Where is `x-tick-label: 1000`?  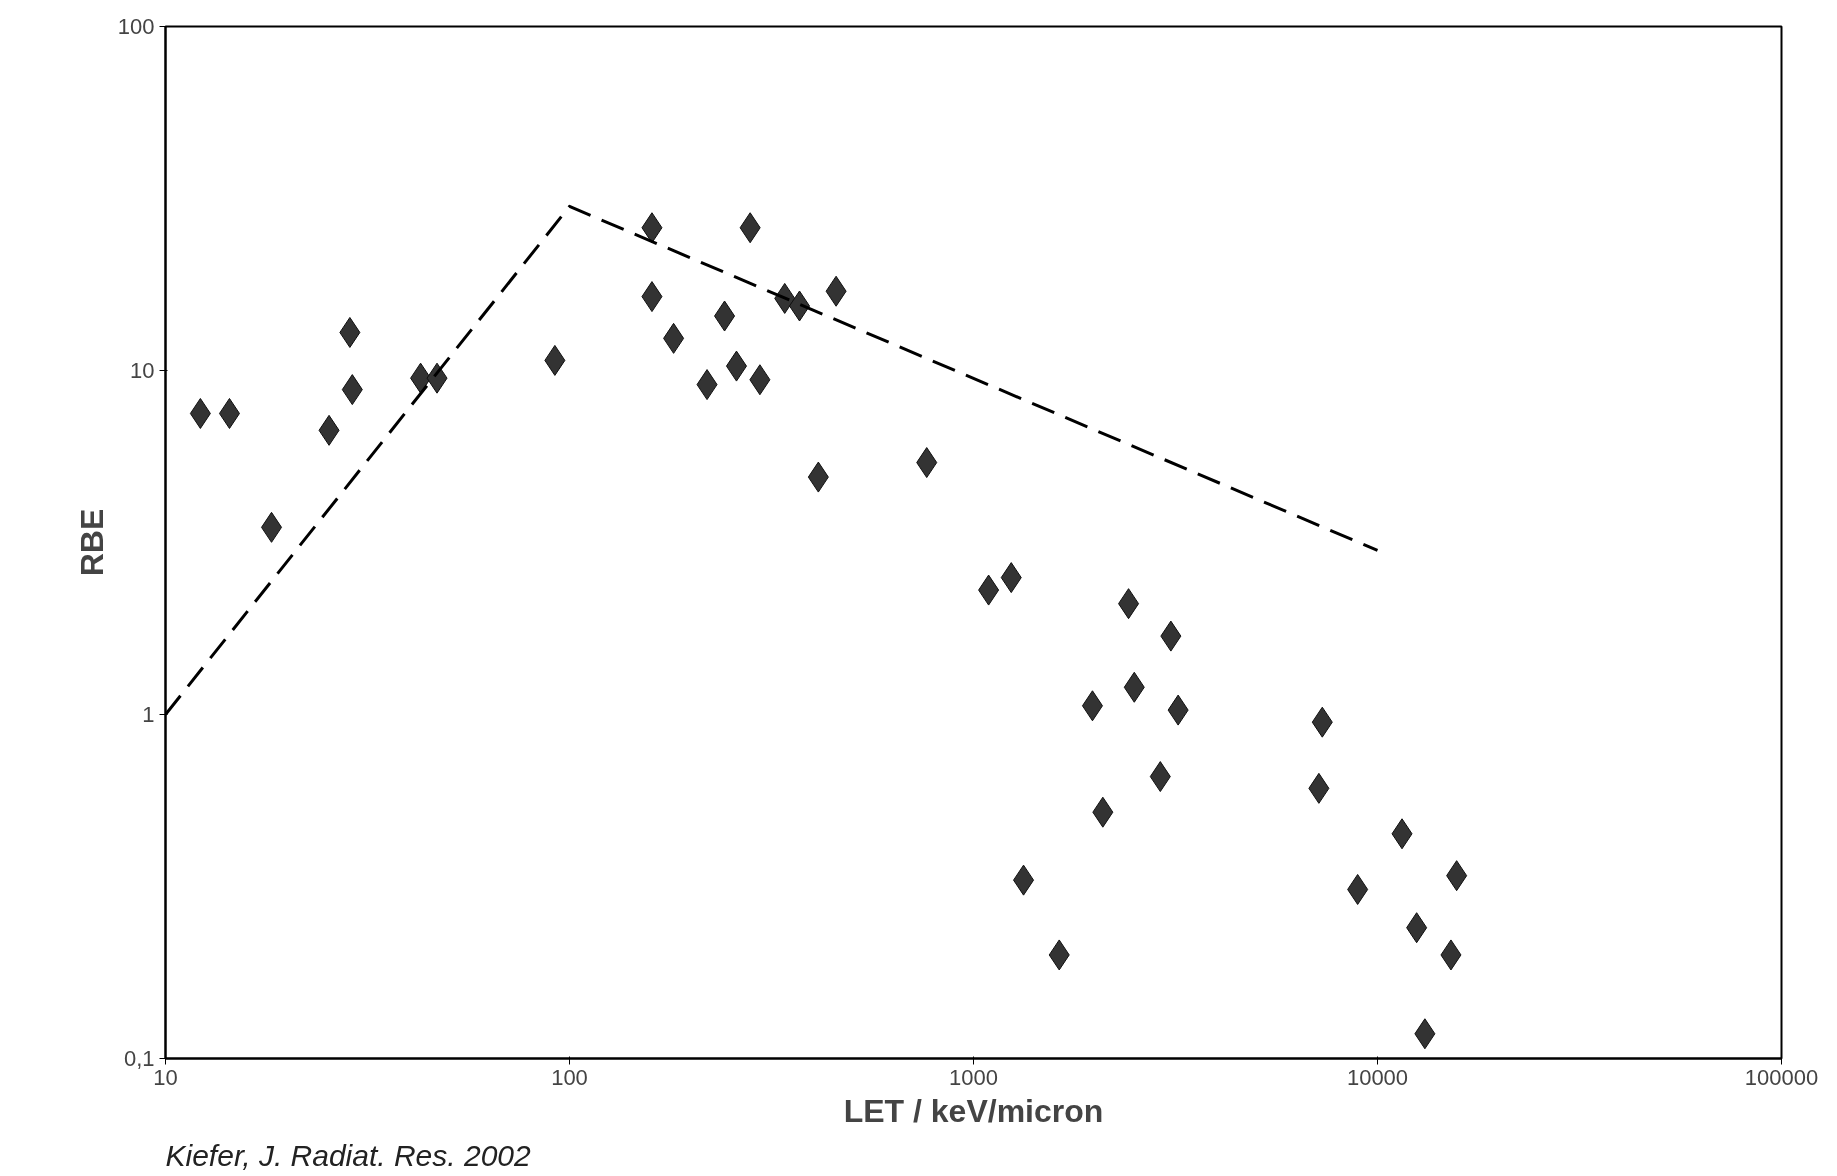 x-tick-label: 1000 is located at coordinates (973, 1077).